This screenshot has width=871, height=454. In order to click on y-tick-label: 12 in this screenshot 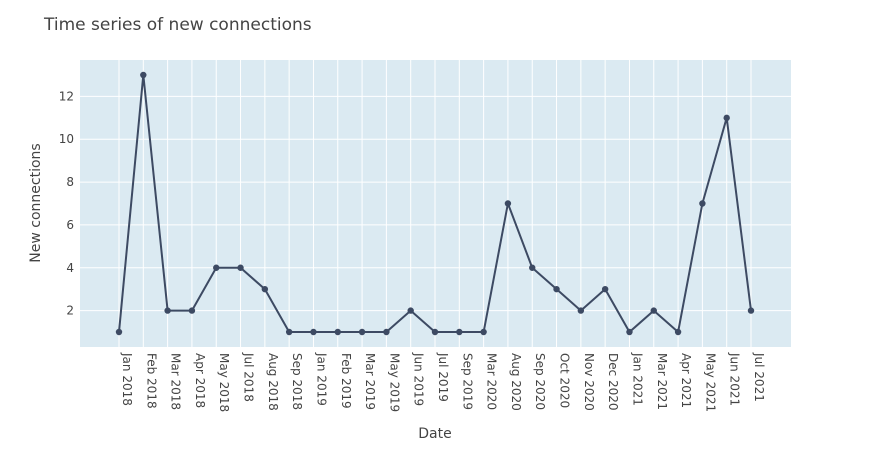, I will do `click(66, 96)`.